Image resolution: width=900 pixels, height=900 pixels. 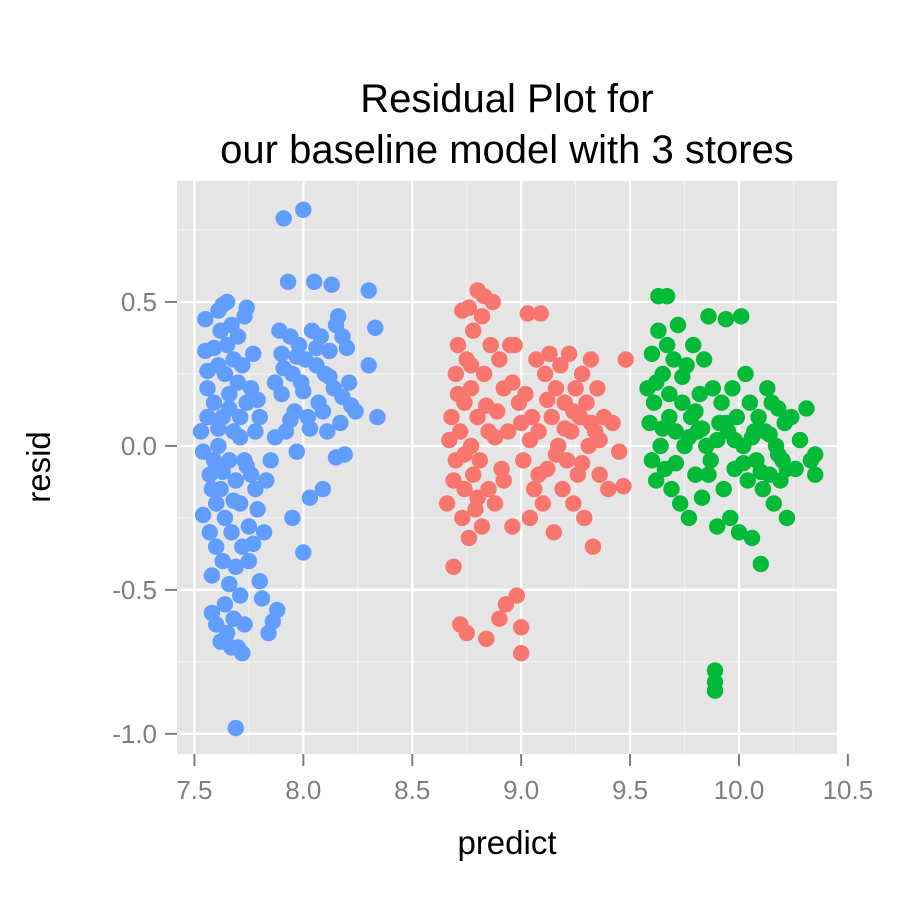 I want to click on x-tick-label: 8.0, so click(x=303, y=790).